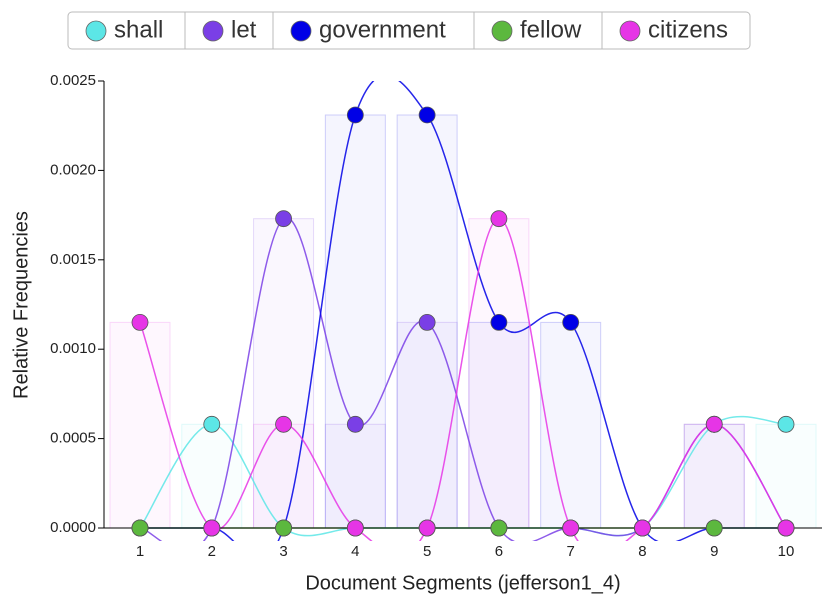  What do you see at coordinates (283, 551) in the screenshot?
I see `x-tick-label: 3` at bounding box center [283, 551].